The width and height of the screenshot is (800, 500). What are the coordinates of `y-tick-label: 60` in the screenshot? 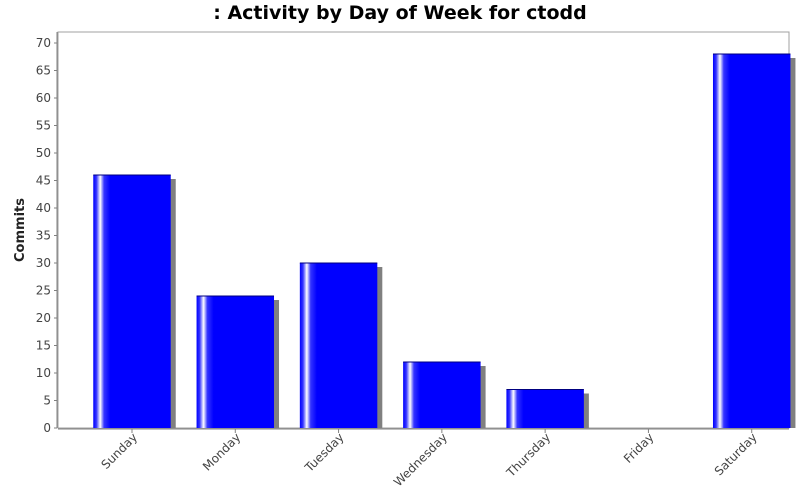 It's located at (43, 98).